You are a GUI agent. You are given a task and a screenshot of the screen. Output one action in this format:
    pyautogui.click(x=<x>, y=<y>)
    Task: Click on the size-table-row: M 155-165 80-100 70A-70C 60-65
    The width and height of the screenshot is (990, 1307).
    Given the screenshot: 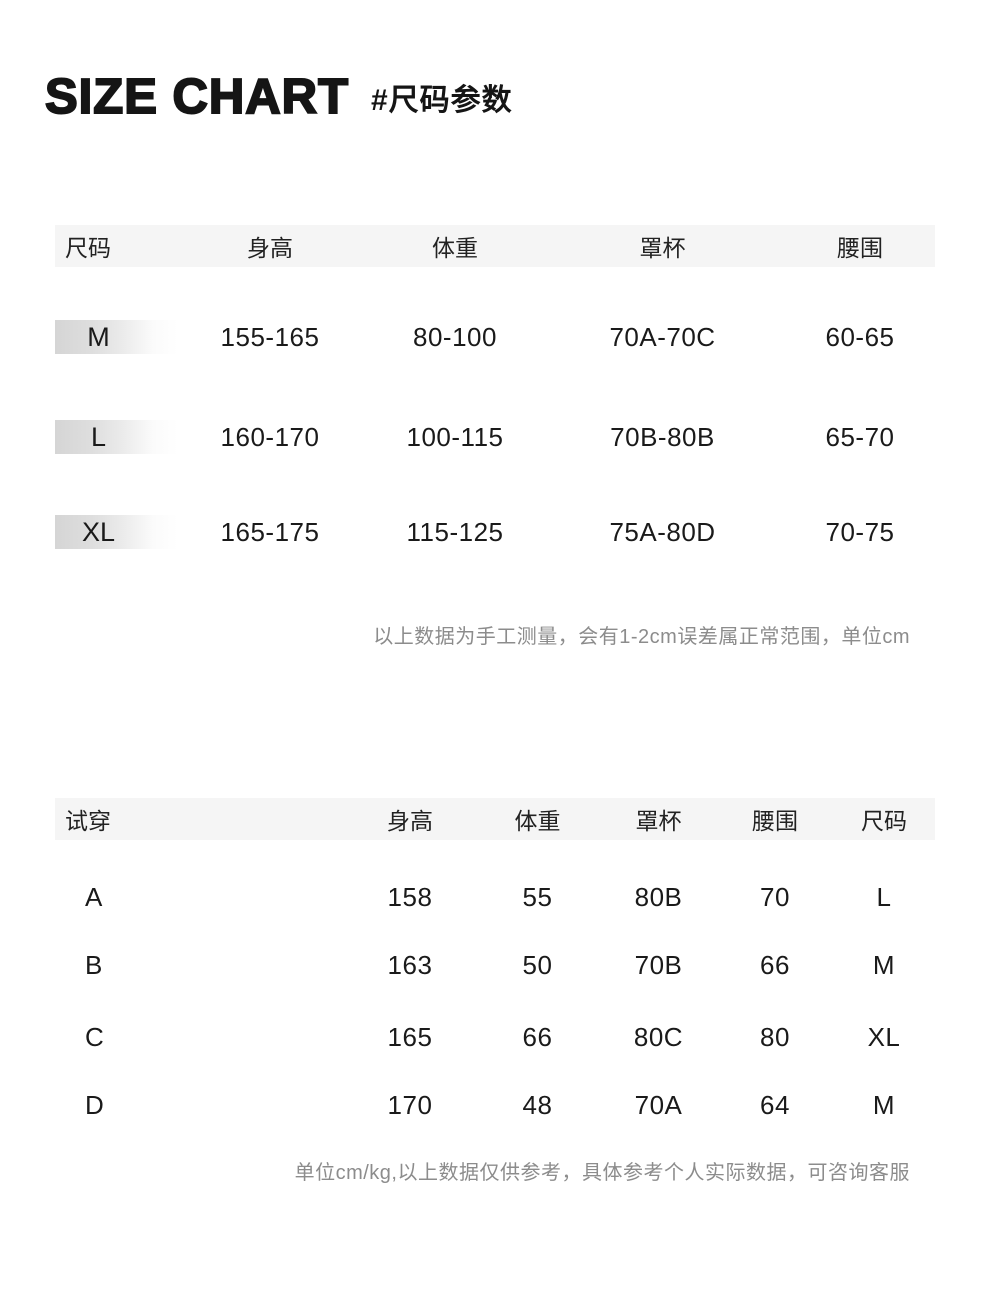 What is the action you would take?
    pyautogui.click(x=495, y=337)
    